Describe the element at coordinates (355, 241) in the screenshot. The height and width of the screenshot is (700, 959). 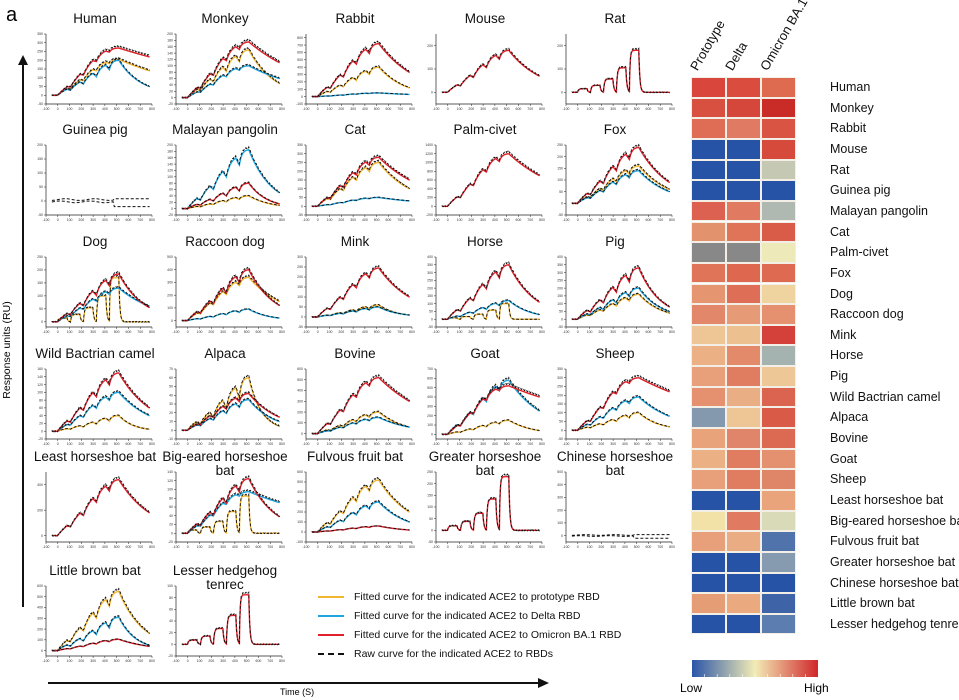
I see `panel-title: Mink` at that location.